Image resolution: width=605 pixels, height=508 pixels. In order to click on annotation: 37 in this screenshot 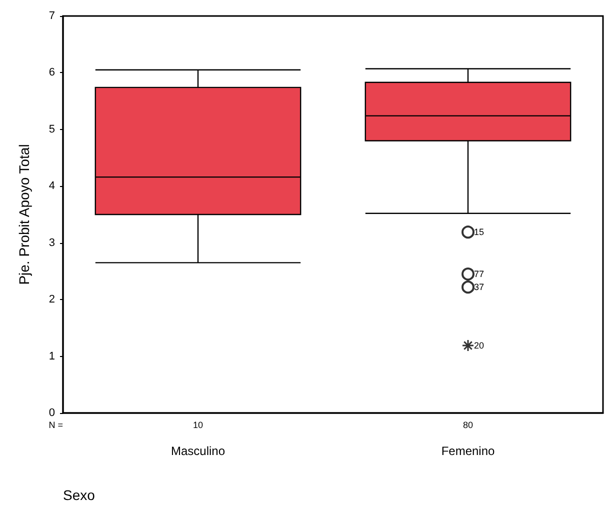, I will do `click(479, 287)`.